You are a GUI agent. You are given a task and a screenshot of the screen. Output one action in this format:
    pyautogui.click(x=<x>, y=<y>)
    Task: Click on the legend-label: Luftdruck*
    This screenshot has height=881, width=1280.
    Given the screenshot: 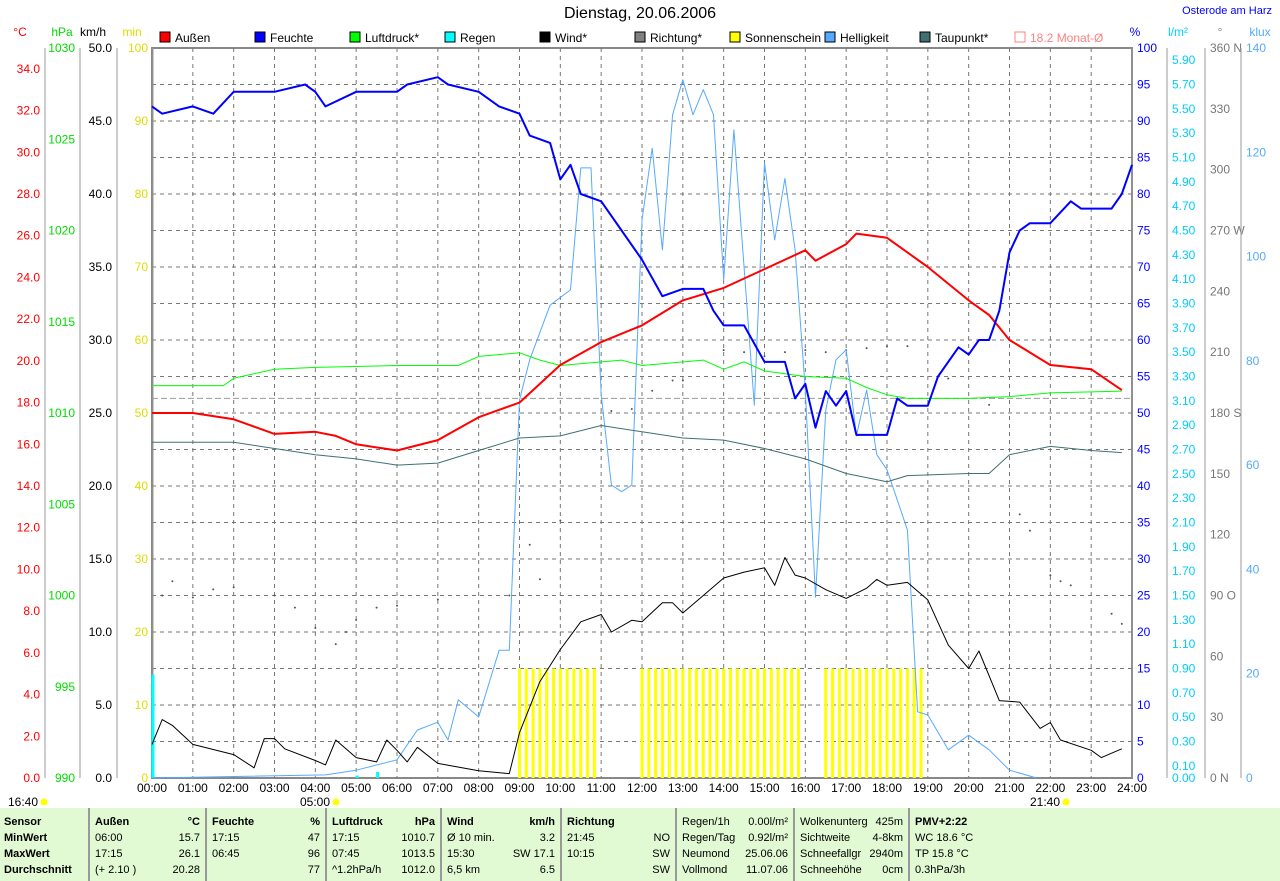 What is the action you would take?
    pyautogui.click(x=392, y=38)
    